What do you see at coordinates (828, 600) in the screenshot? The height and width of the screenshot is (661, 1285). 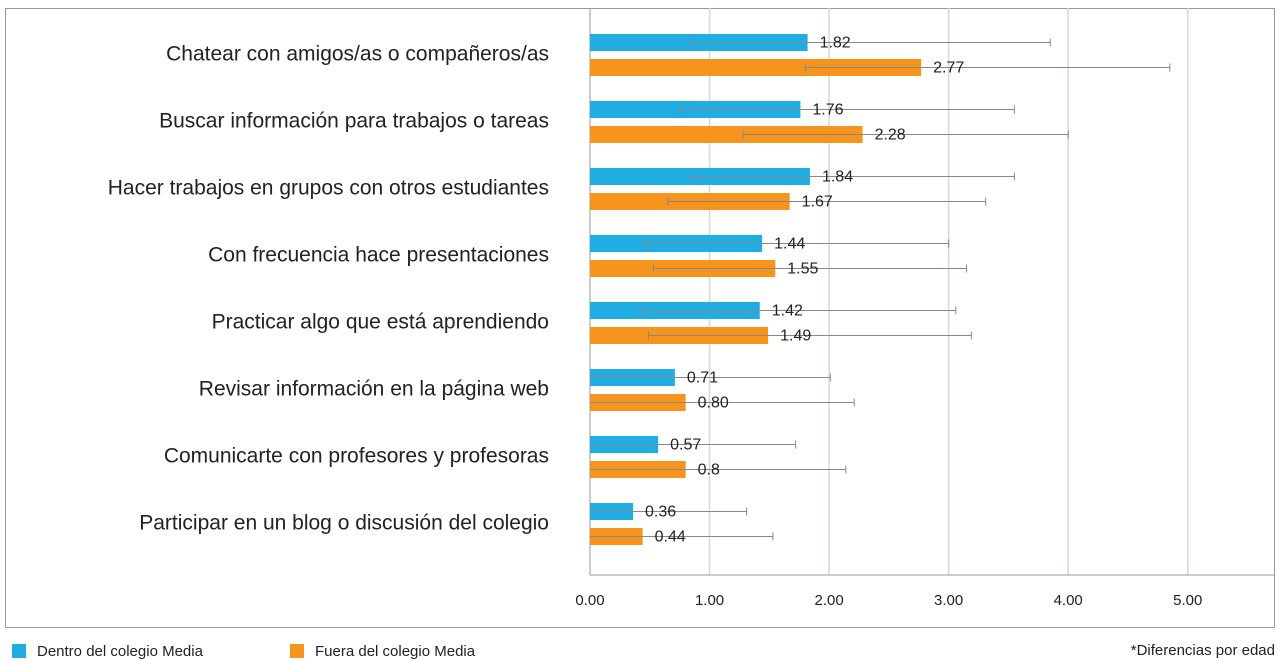 I see `x-tick-label: 2.00` at bounding box center [828, 600].